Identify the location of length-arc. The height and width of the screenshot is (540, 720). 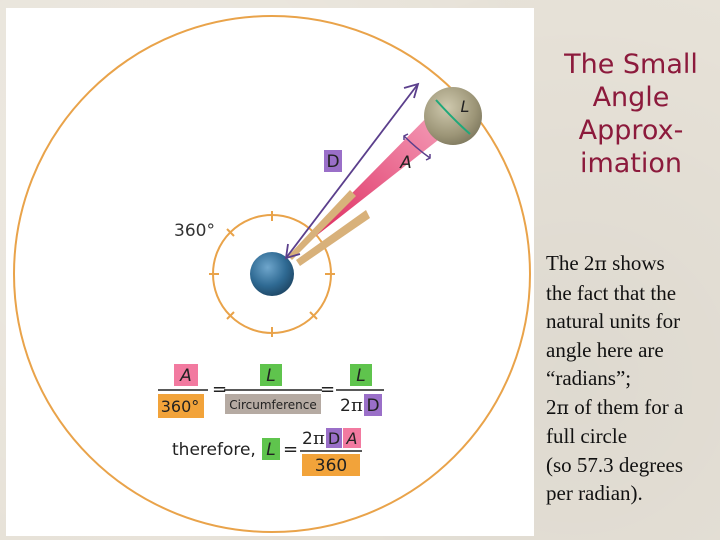
(453, 117).